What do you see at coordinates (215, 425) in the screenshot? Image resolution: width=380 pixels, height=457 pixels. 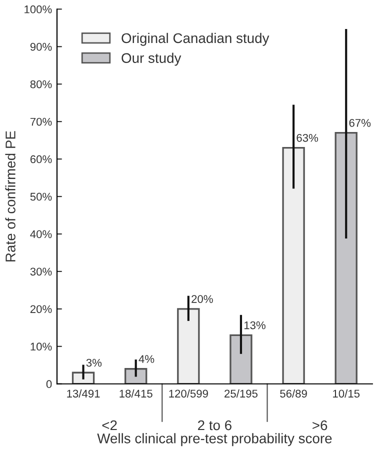 I see `text: 2 to 6` at bounding box center [215, 425].